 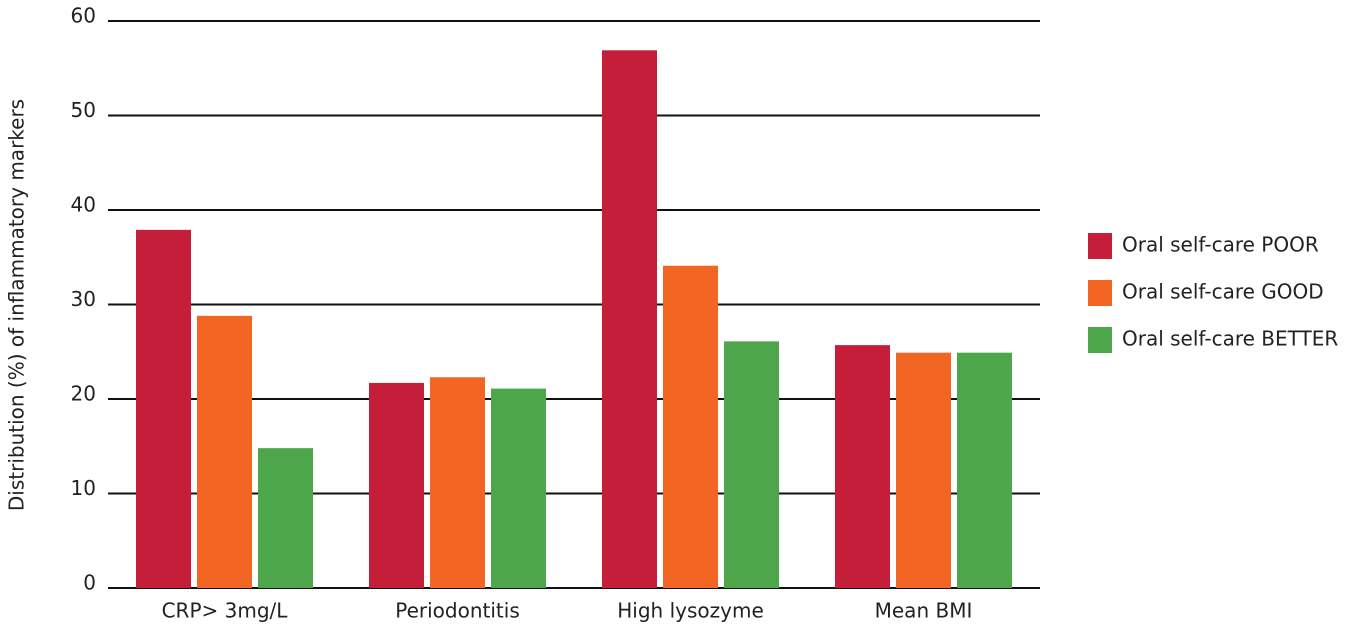 I want to click on legend-label: Oral self-care BETTER, so click(x=1230, y=339).